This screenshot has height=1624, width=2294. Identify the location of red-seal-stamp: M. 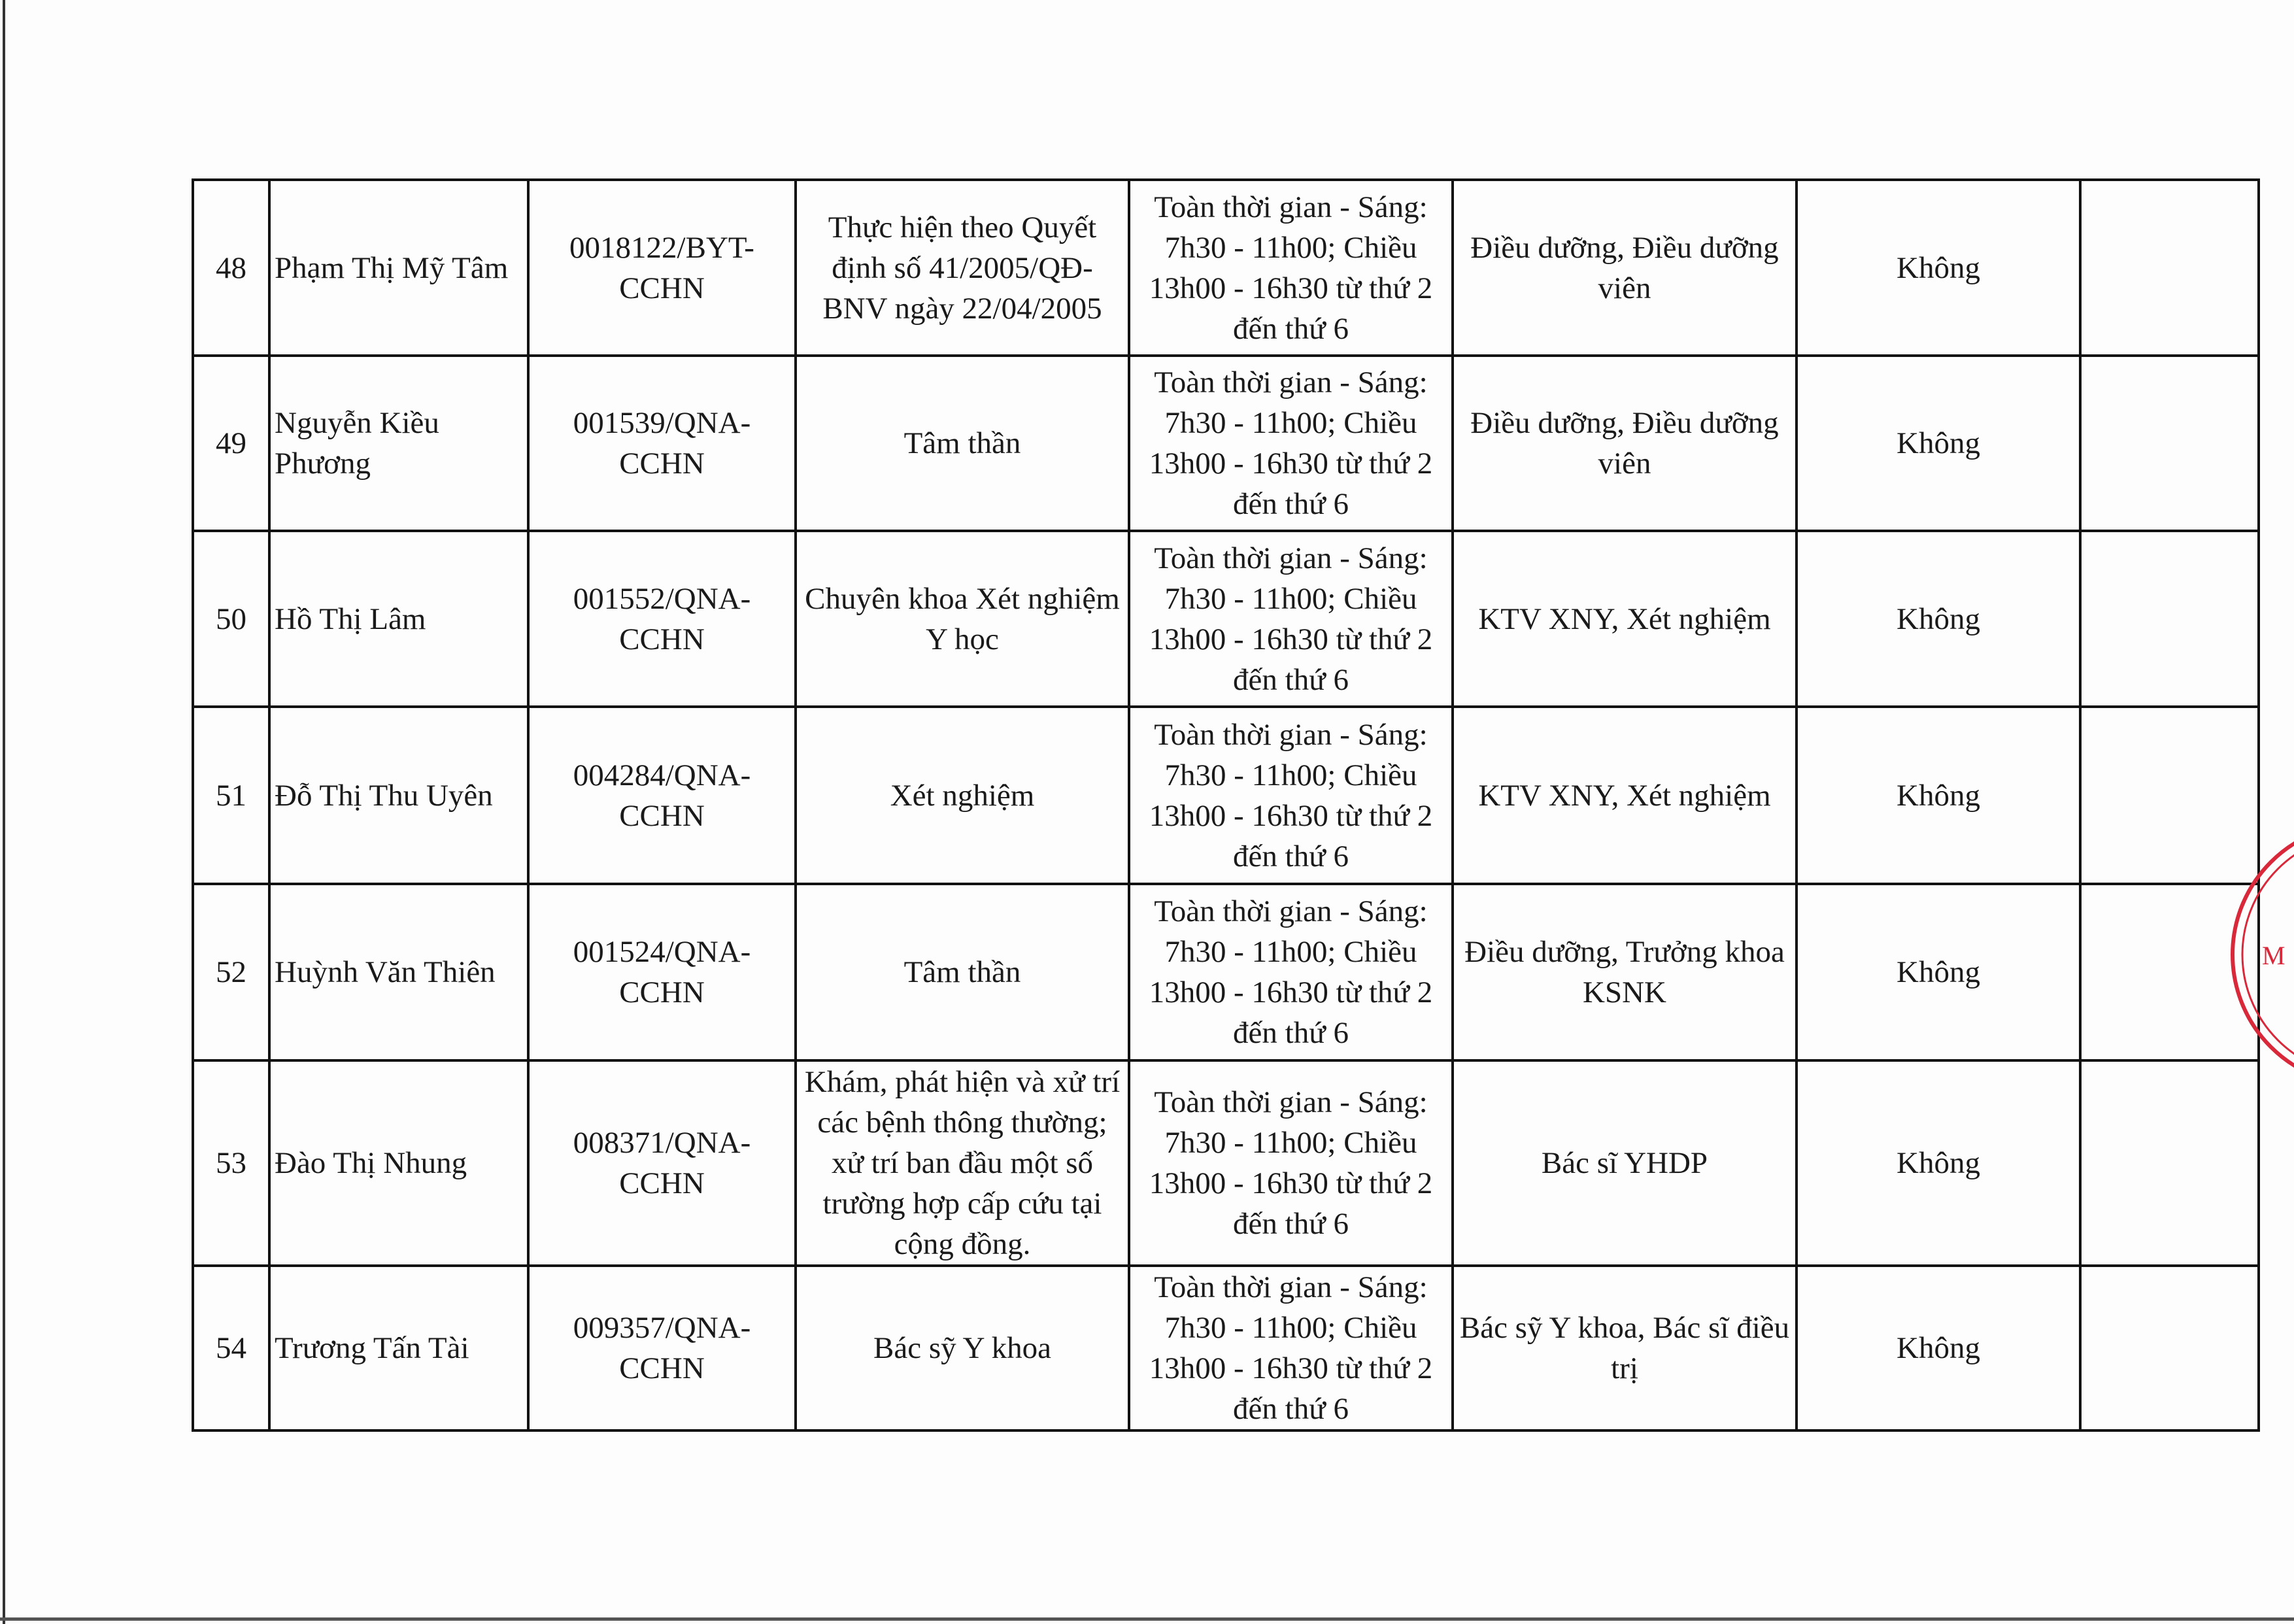
(2262, 954).